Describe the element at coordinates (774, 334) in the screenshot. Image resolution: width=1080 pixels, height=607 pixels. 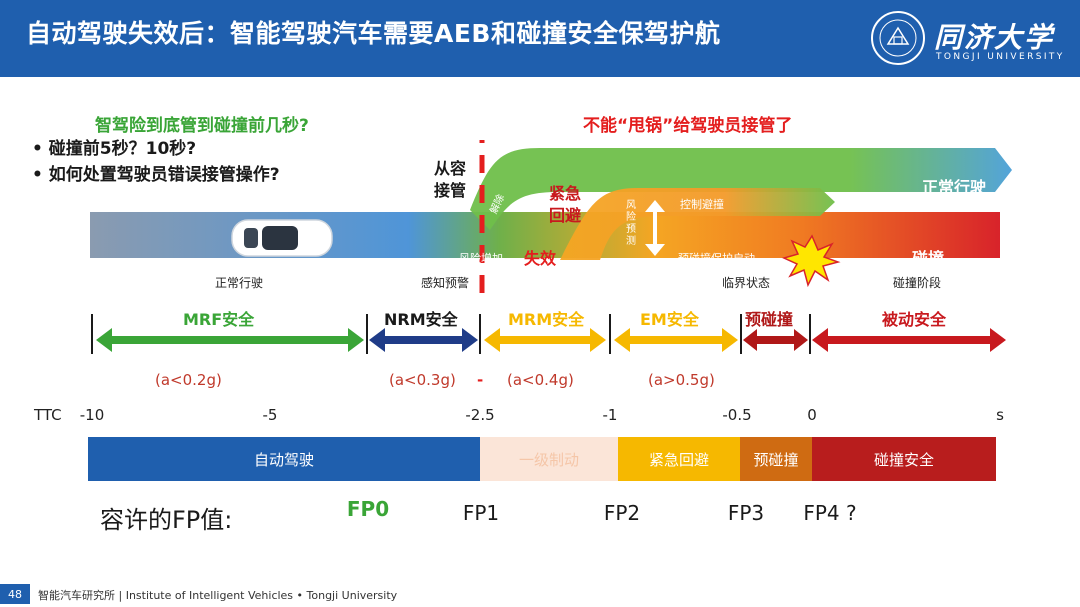
I see `pre-collision-arrow` at that location.